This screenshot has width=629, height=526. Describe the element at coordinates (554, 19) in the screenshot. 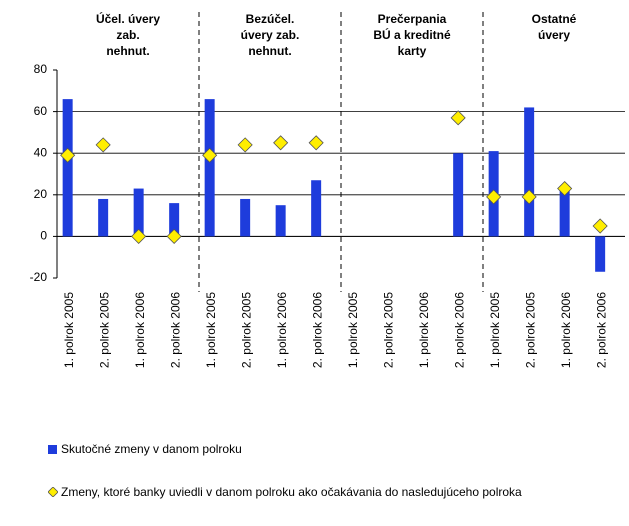

I see `group-label: Ostatné` at that location.